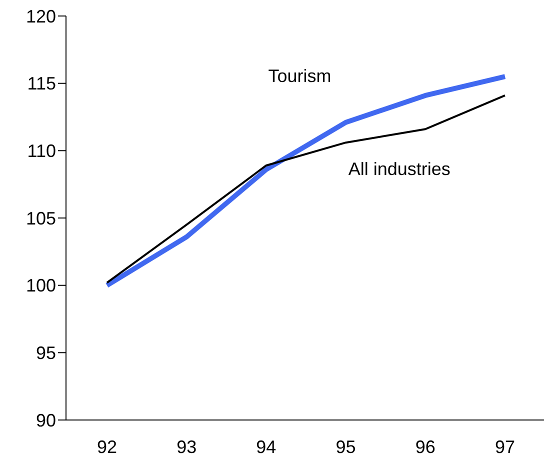  I want to click on y-tick-label: 120, so click(41, 16).